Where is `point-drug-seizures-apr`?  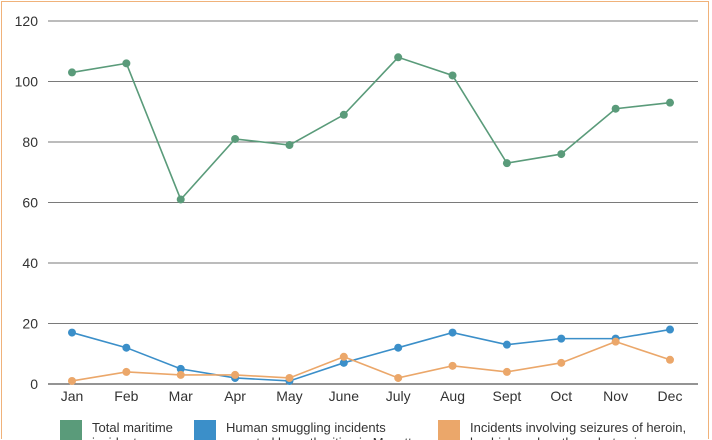 point-drug-seizures-apr is located at coordinates (235, 374).